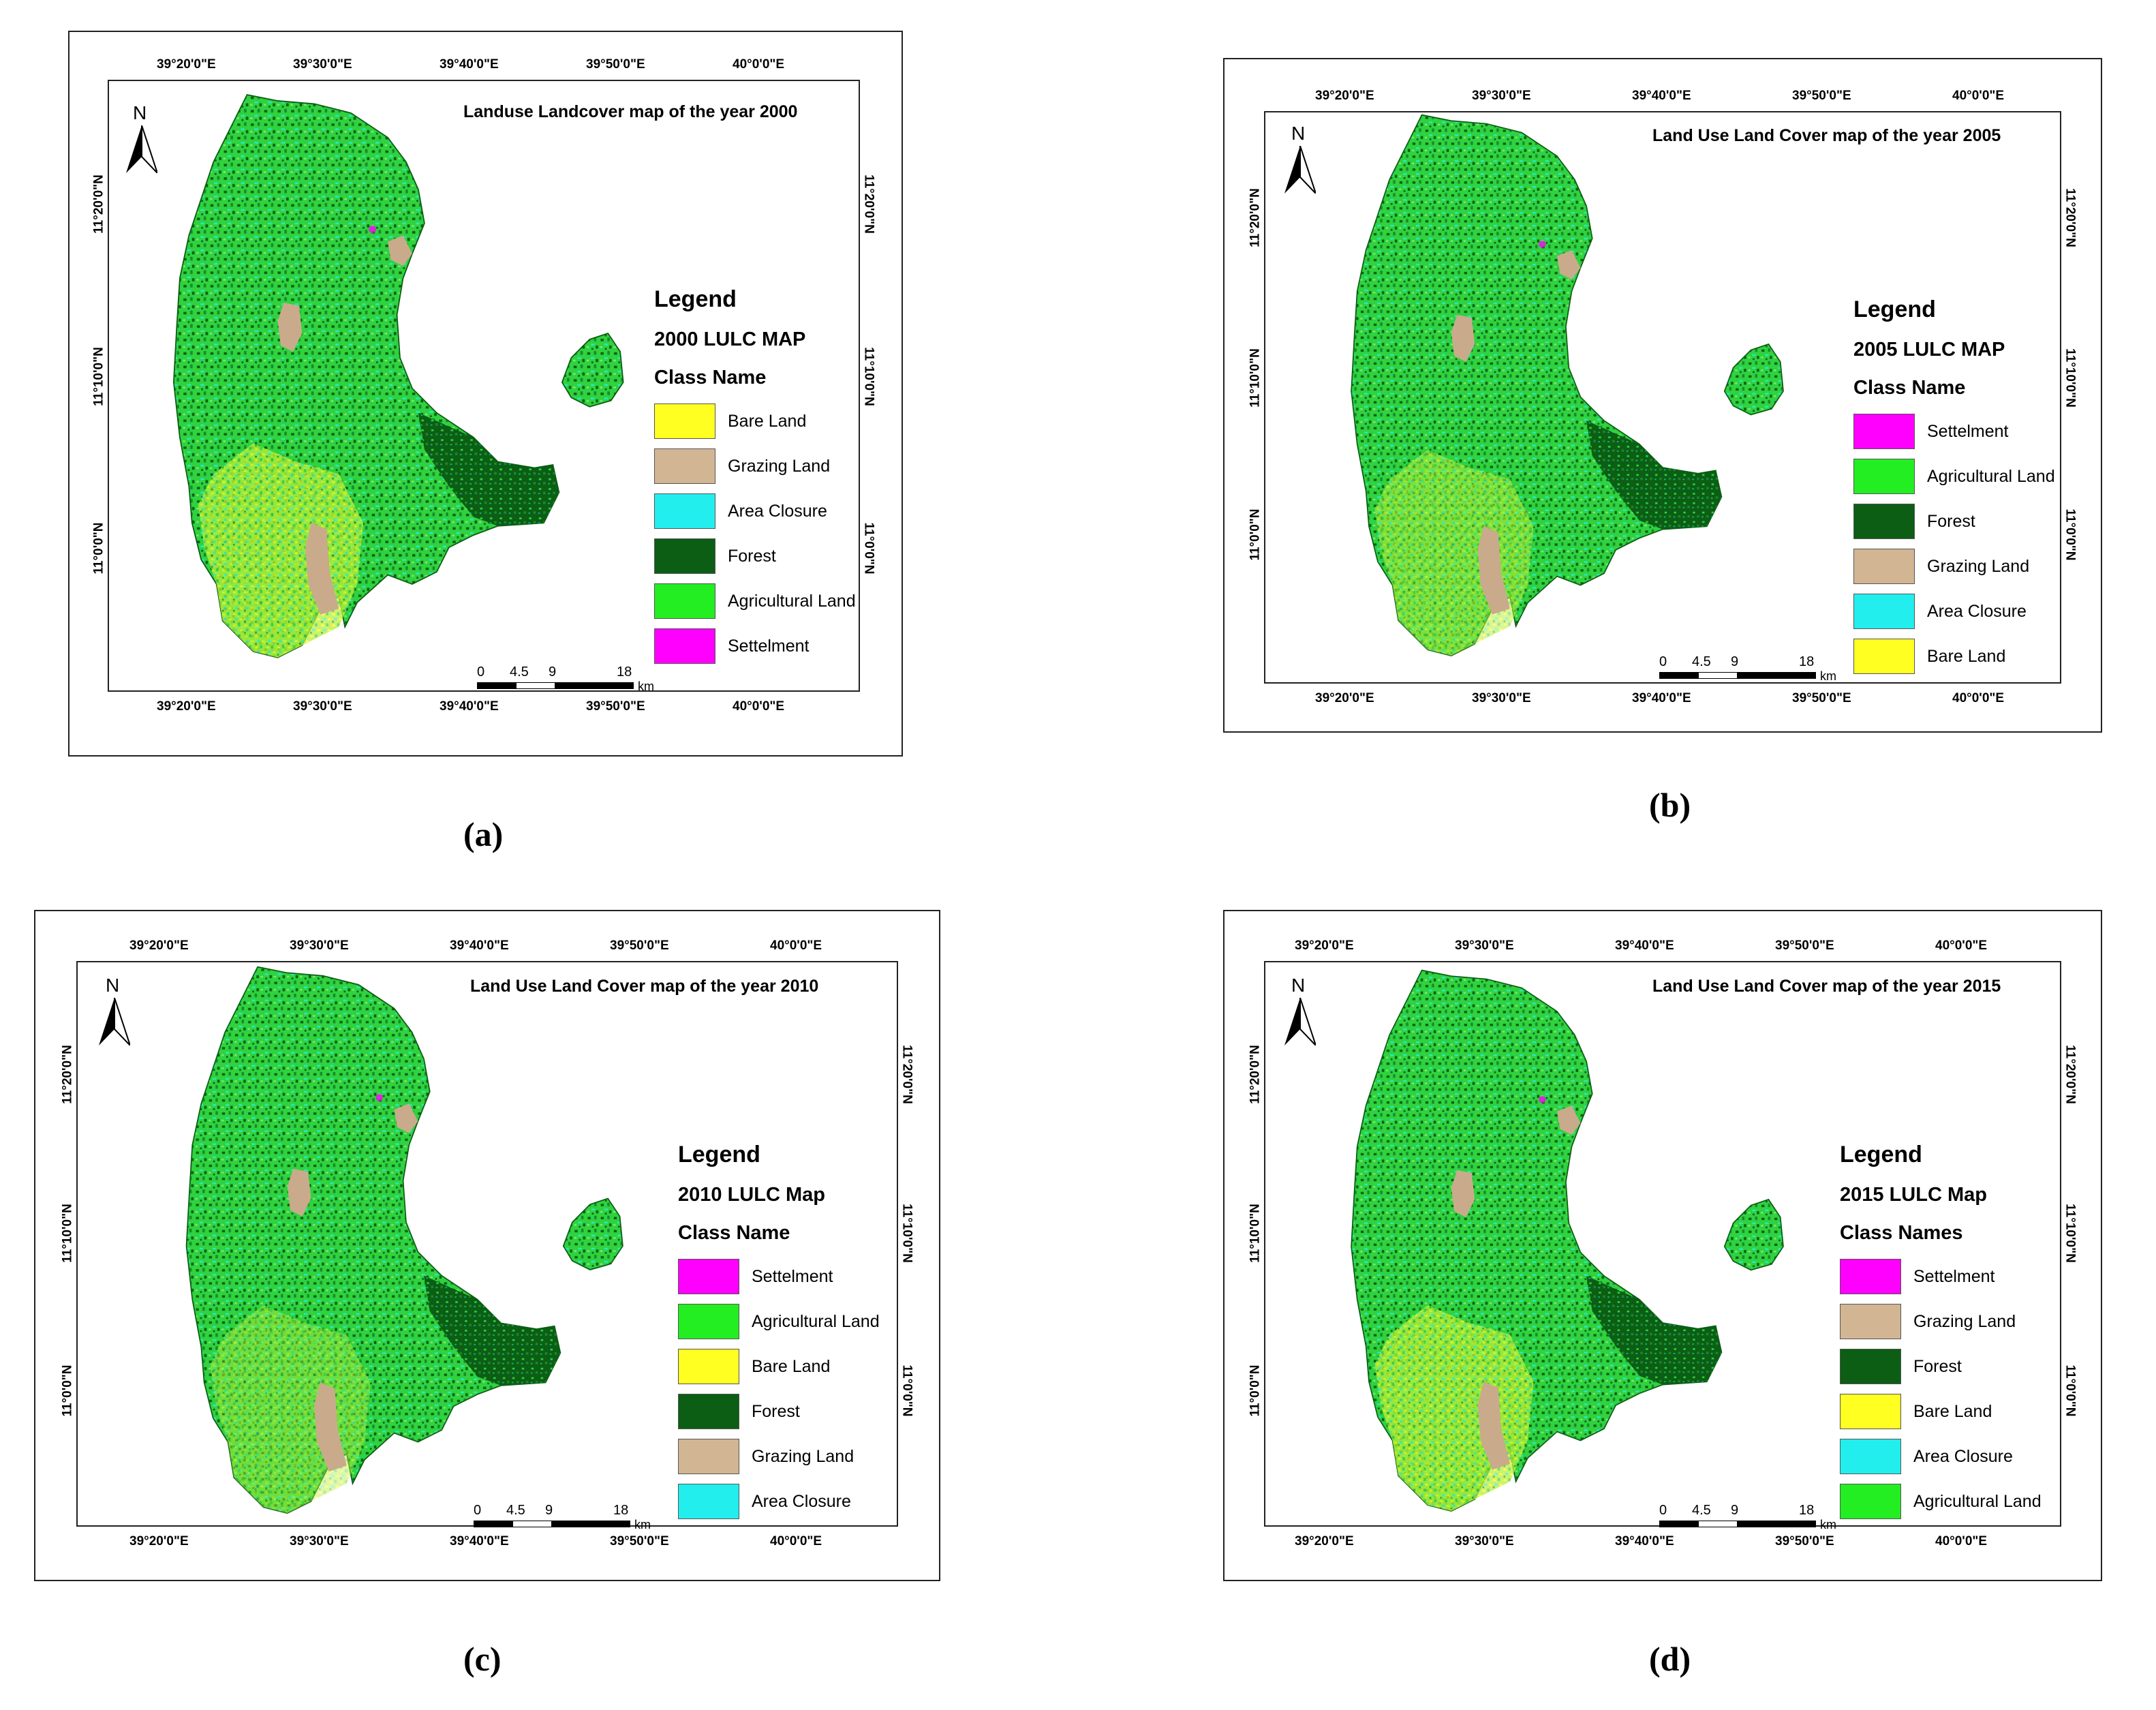 This screenshot has height=1710, width=2156. I want to click on lulc-map-image, so click(1567, 385).